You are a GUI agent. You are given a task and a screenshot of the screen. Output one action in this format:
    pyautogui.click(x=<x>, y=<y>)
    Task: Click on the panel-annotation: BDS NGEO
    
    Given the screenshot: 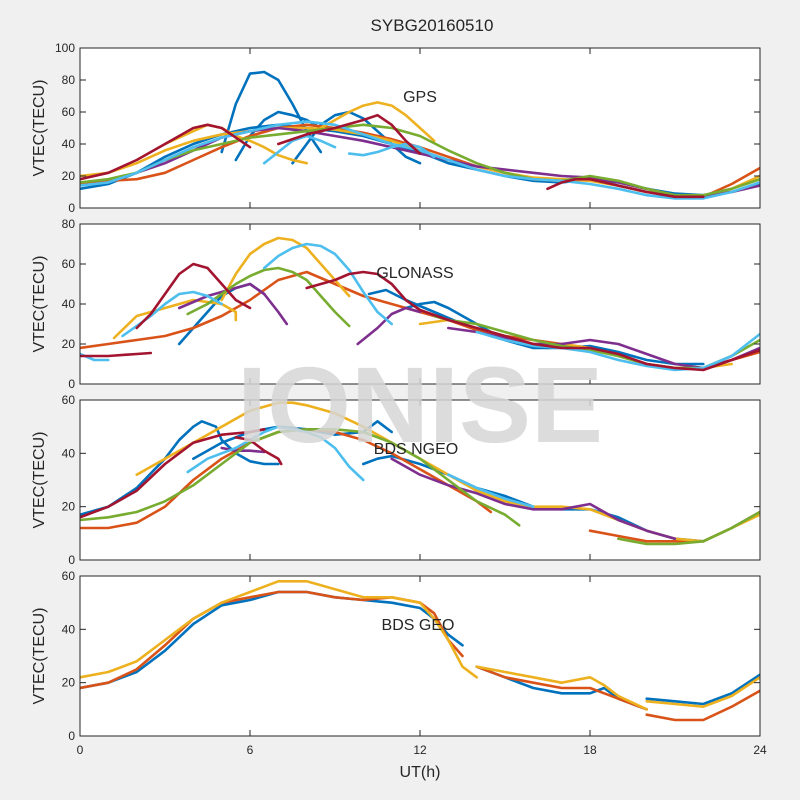 What is the action you would take?
    pyautogui.click(x=416, y=449)
    